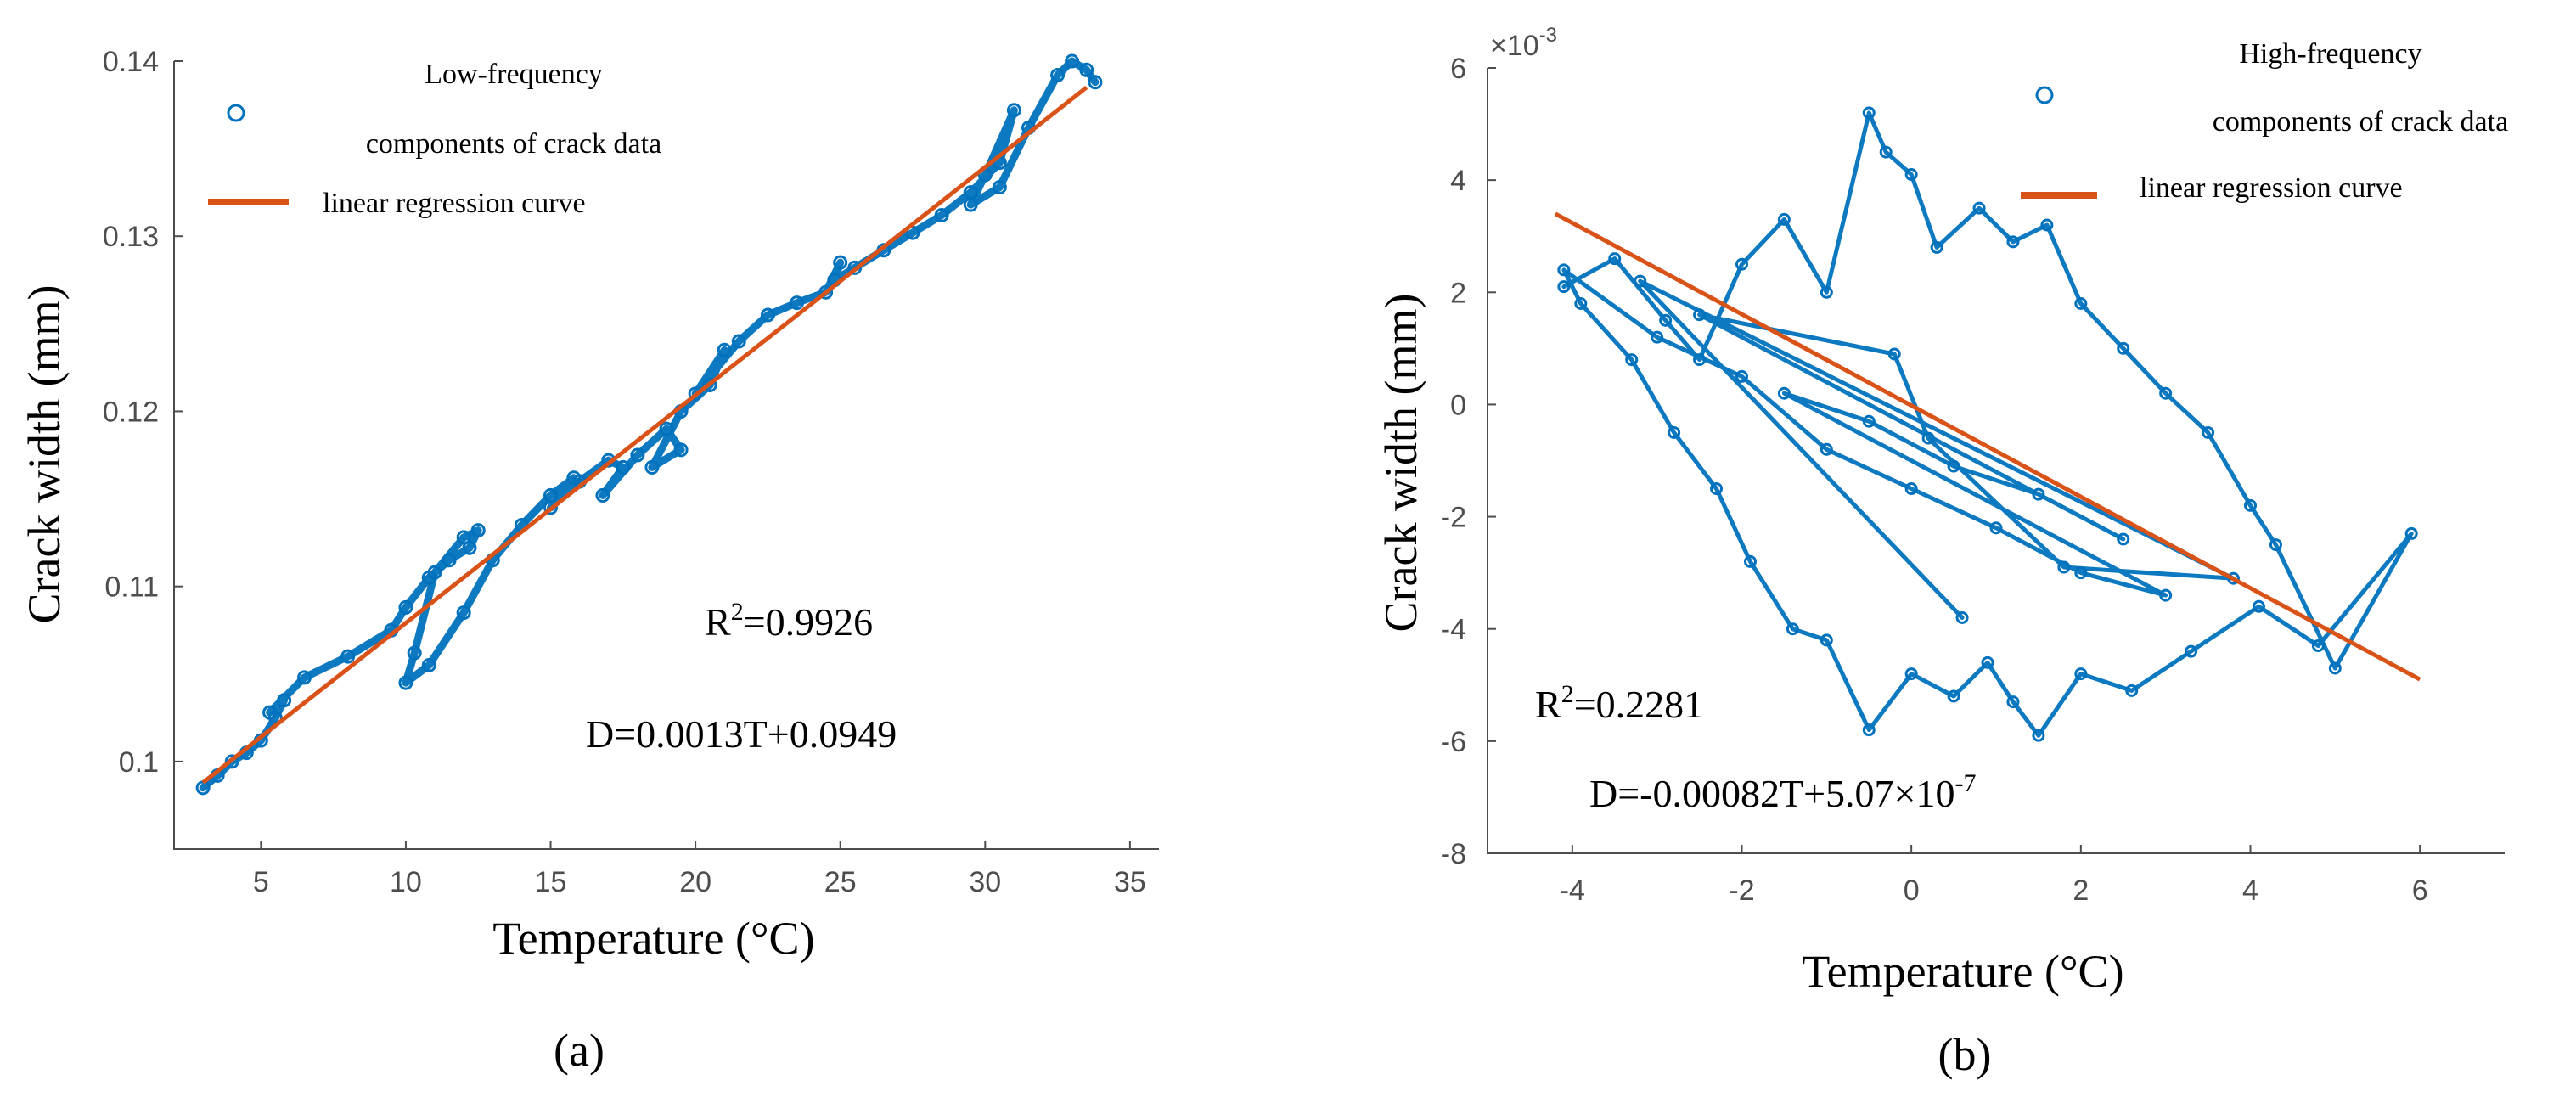 The height and width of the screenshot is (1097, 2576). What do you see at coordinates (514, 74) in the screenshot?
I see `legend-label-data-line1: Low-frequency` at bounding box center [514, 74].